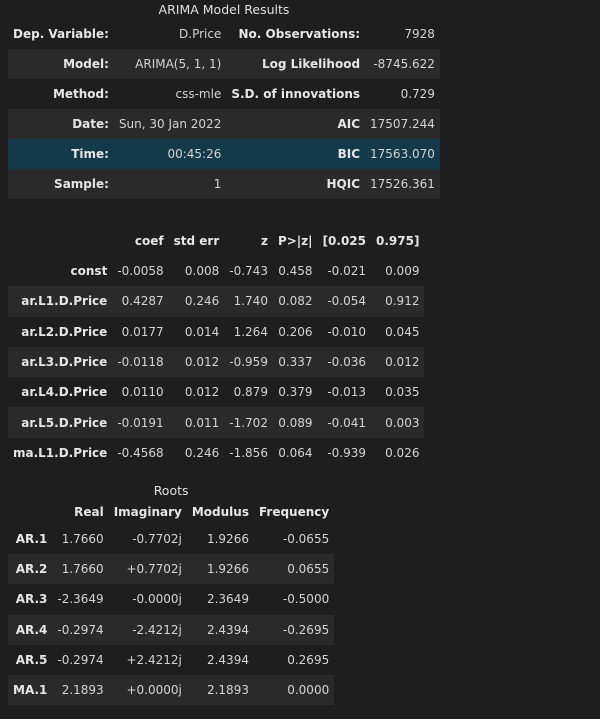 The height and width of the screenshot is (719, 600). Describe the element at coordinates (200, 34) in the screenshot. I see `summary-value: D.Price` at that location.